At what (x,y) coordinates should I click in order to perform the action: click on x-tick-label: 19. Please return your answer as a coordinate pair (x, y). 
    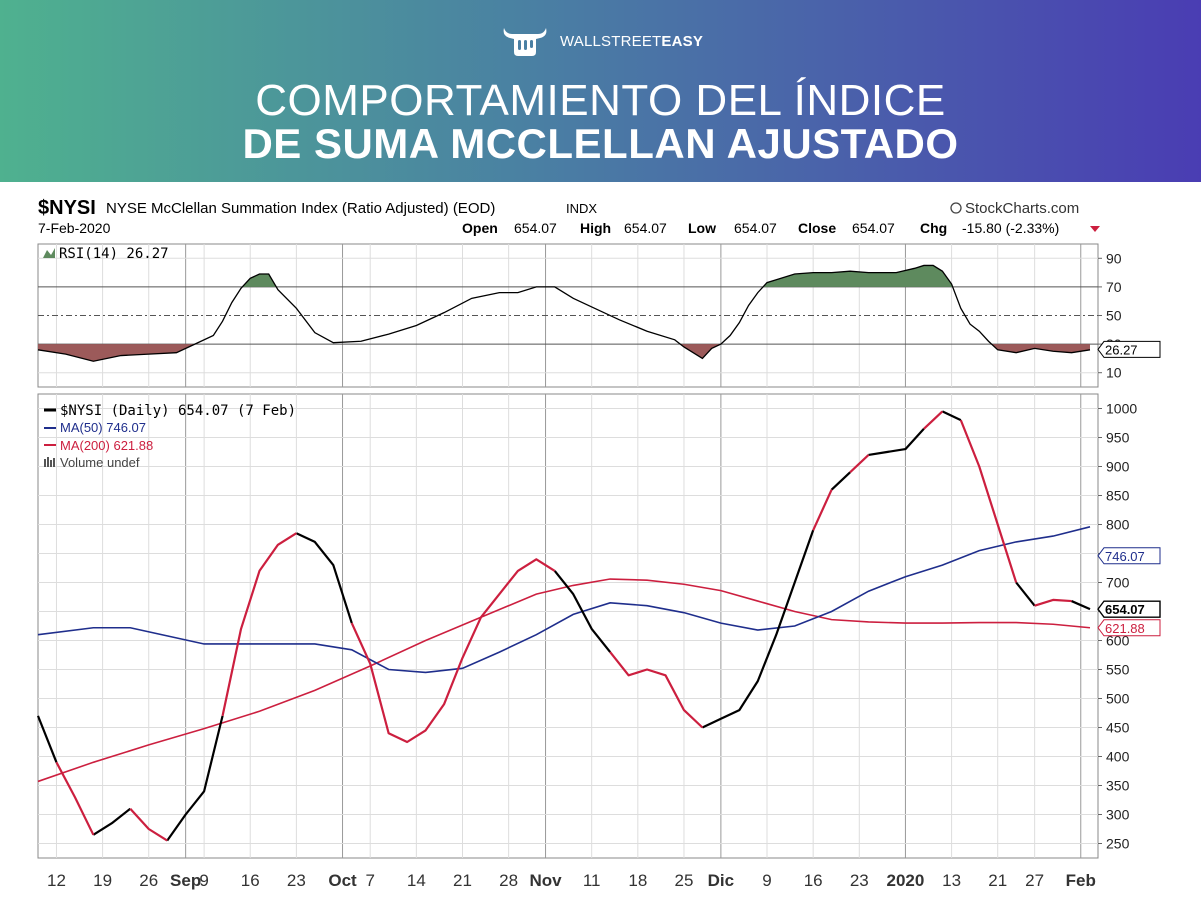
    Looking at the image, I should click on (102, 880).